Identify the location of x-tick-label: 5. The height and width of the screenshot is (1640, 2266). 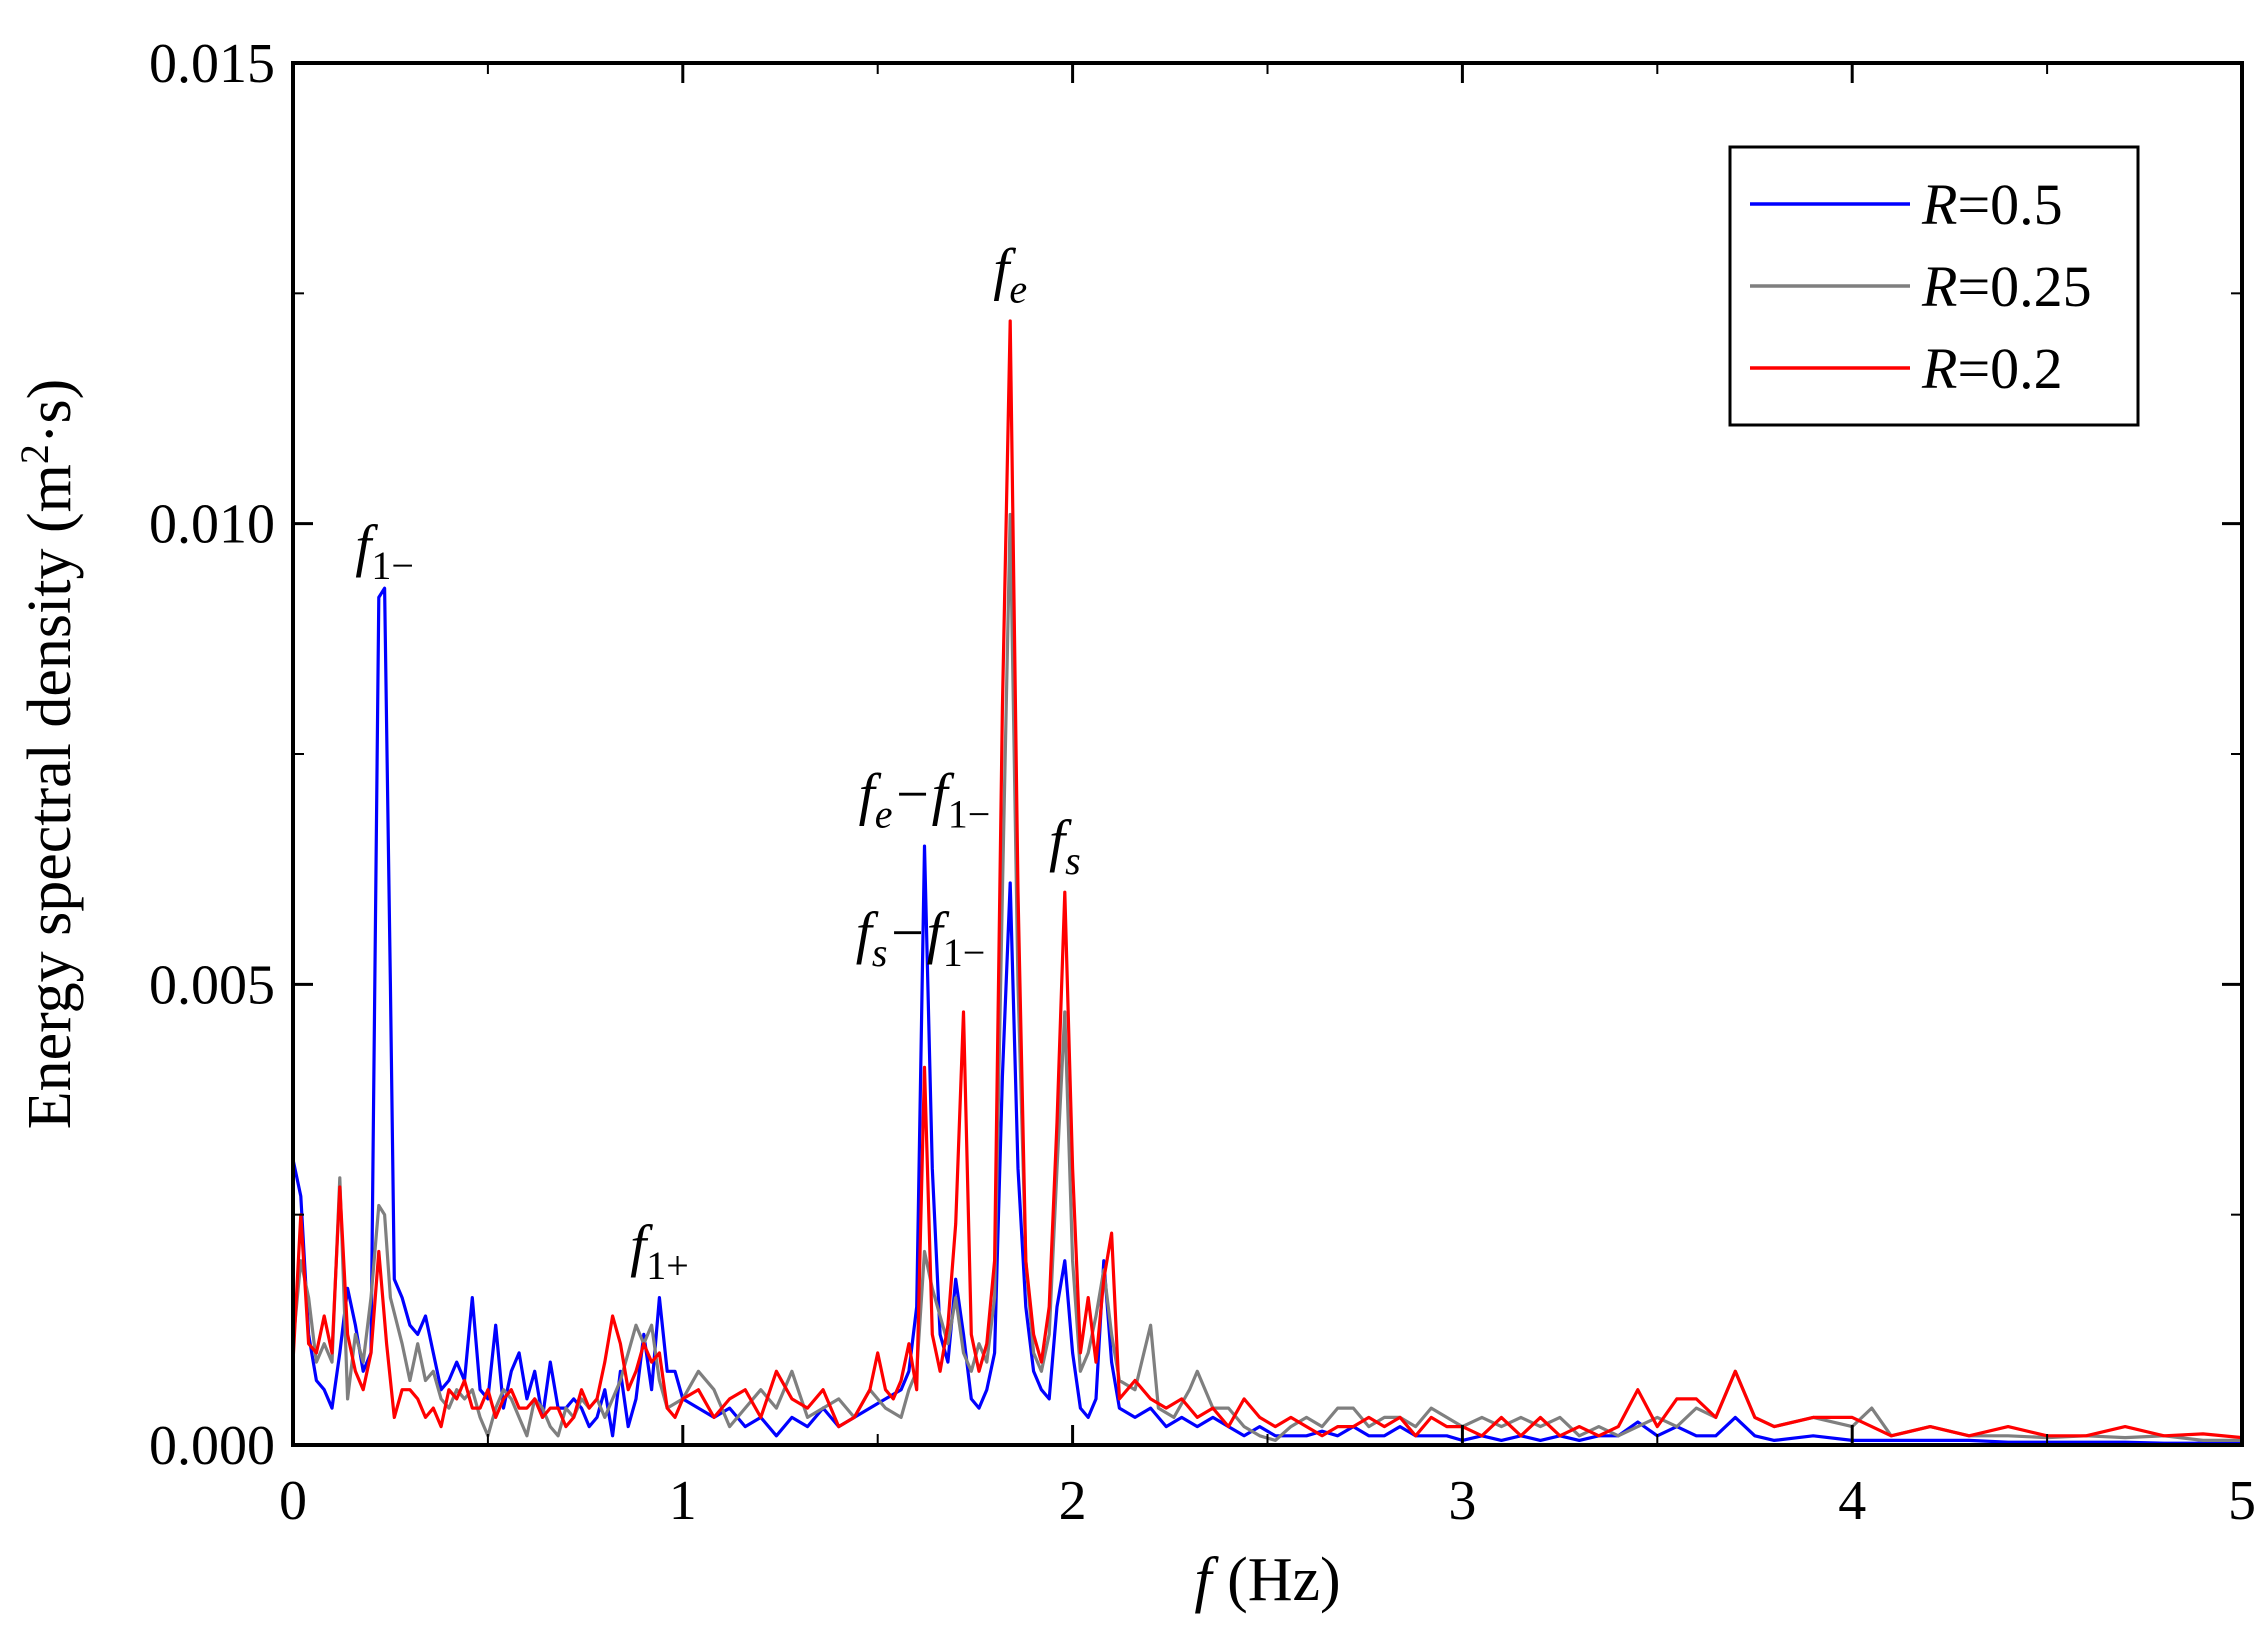
(2242, 1501).